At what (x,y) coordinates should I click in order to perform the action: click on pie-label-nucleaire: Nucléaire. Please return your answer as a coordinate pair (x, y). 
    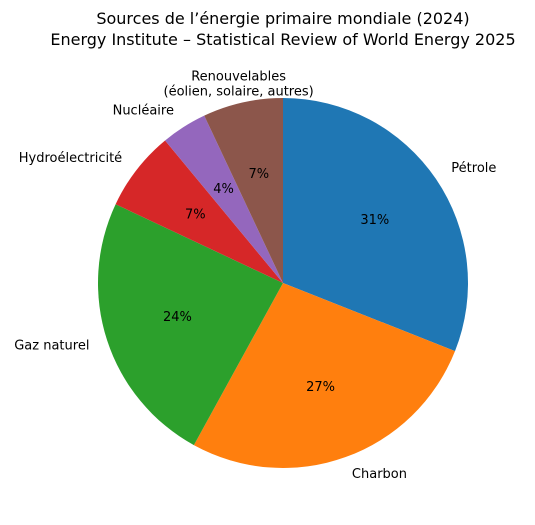
    Looking at the image, I should click on (143, 111).